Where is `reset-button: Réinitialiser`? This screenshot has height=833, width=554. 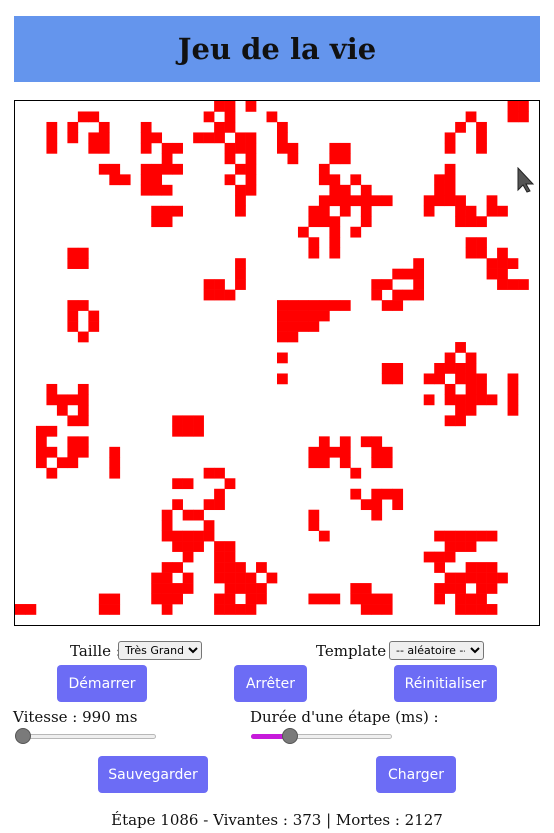 reset-button: Réinitialiser is located at coordinates (445, 683).